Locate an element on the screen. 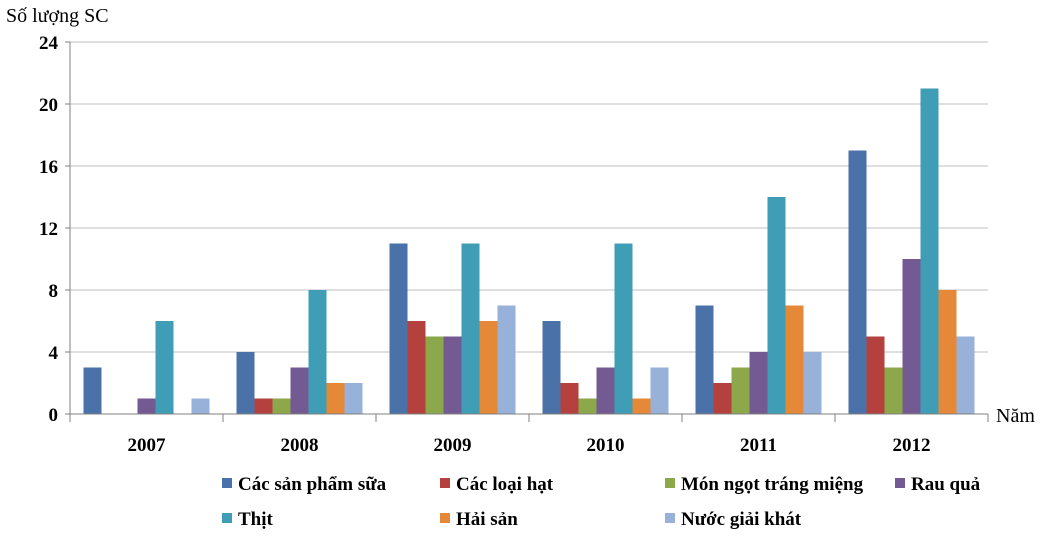 This screenshot has height=540, width=1040. x-tick-label: 2012 is located at coordinates (912, 445).